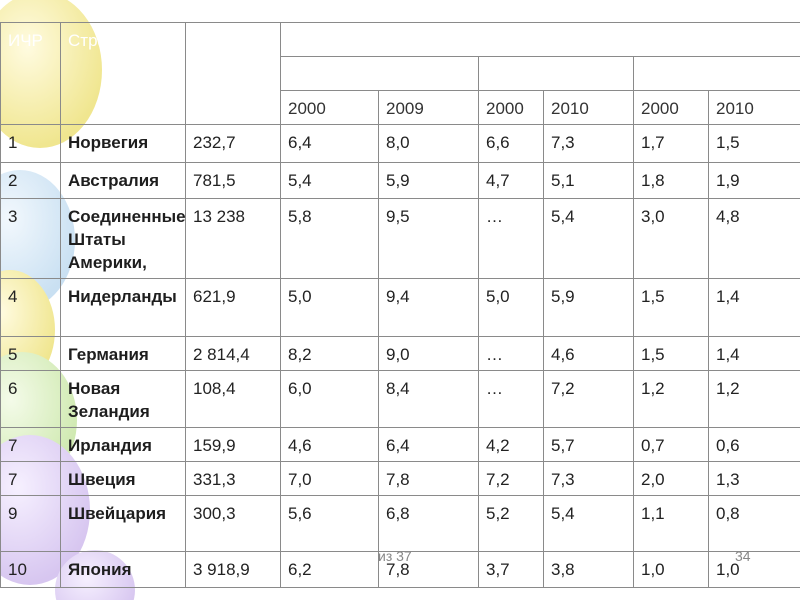 The width and height of the screenshot is (800, 600). What do you see at coordinates (379, 73) in the screenshot?
I see `health-header: На здравоохранение` at bounding box center [379, 73].